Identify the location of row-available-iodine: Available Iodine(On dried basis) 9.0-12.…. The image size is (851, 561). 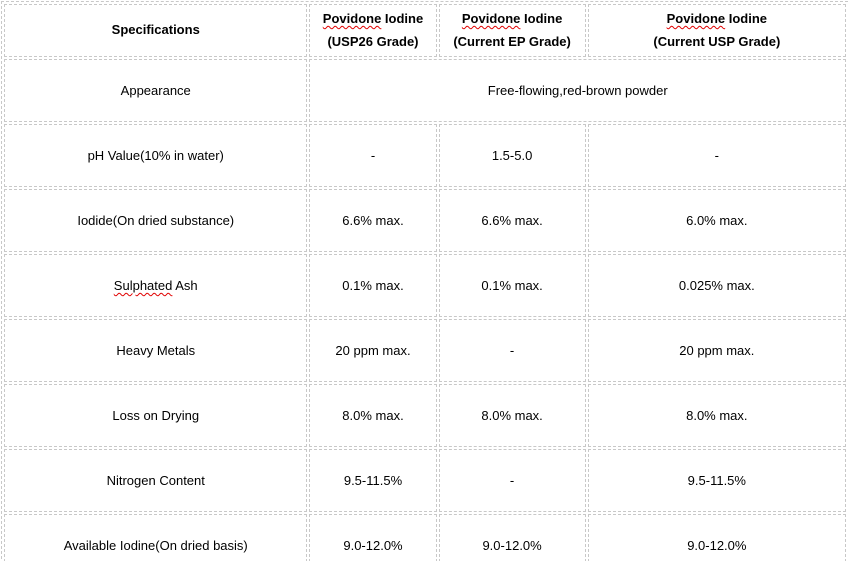
(425, 537).